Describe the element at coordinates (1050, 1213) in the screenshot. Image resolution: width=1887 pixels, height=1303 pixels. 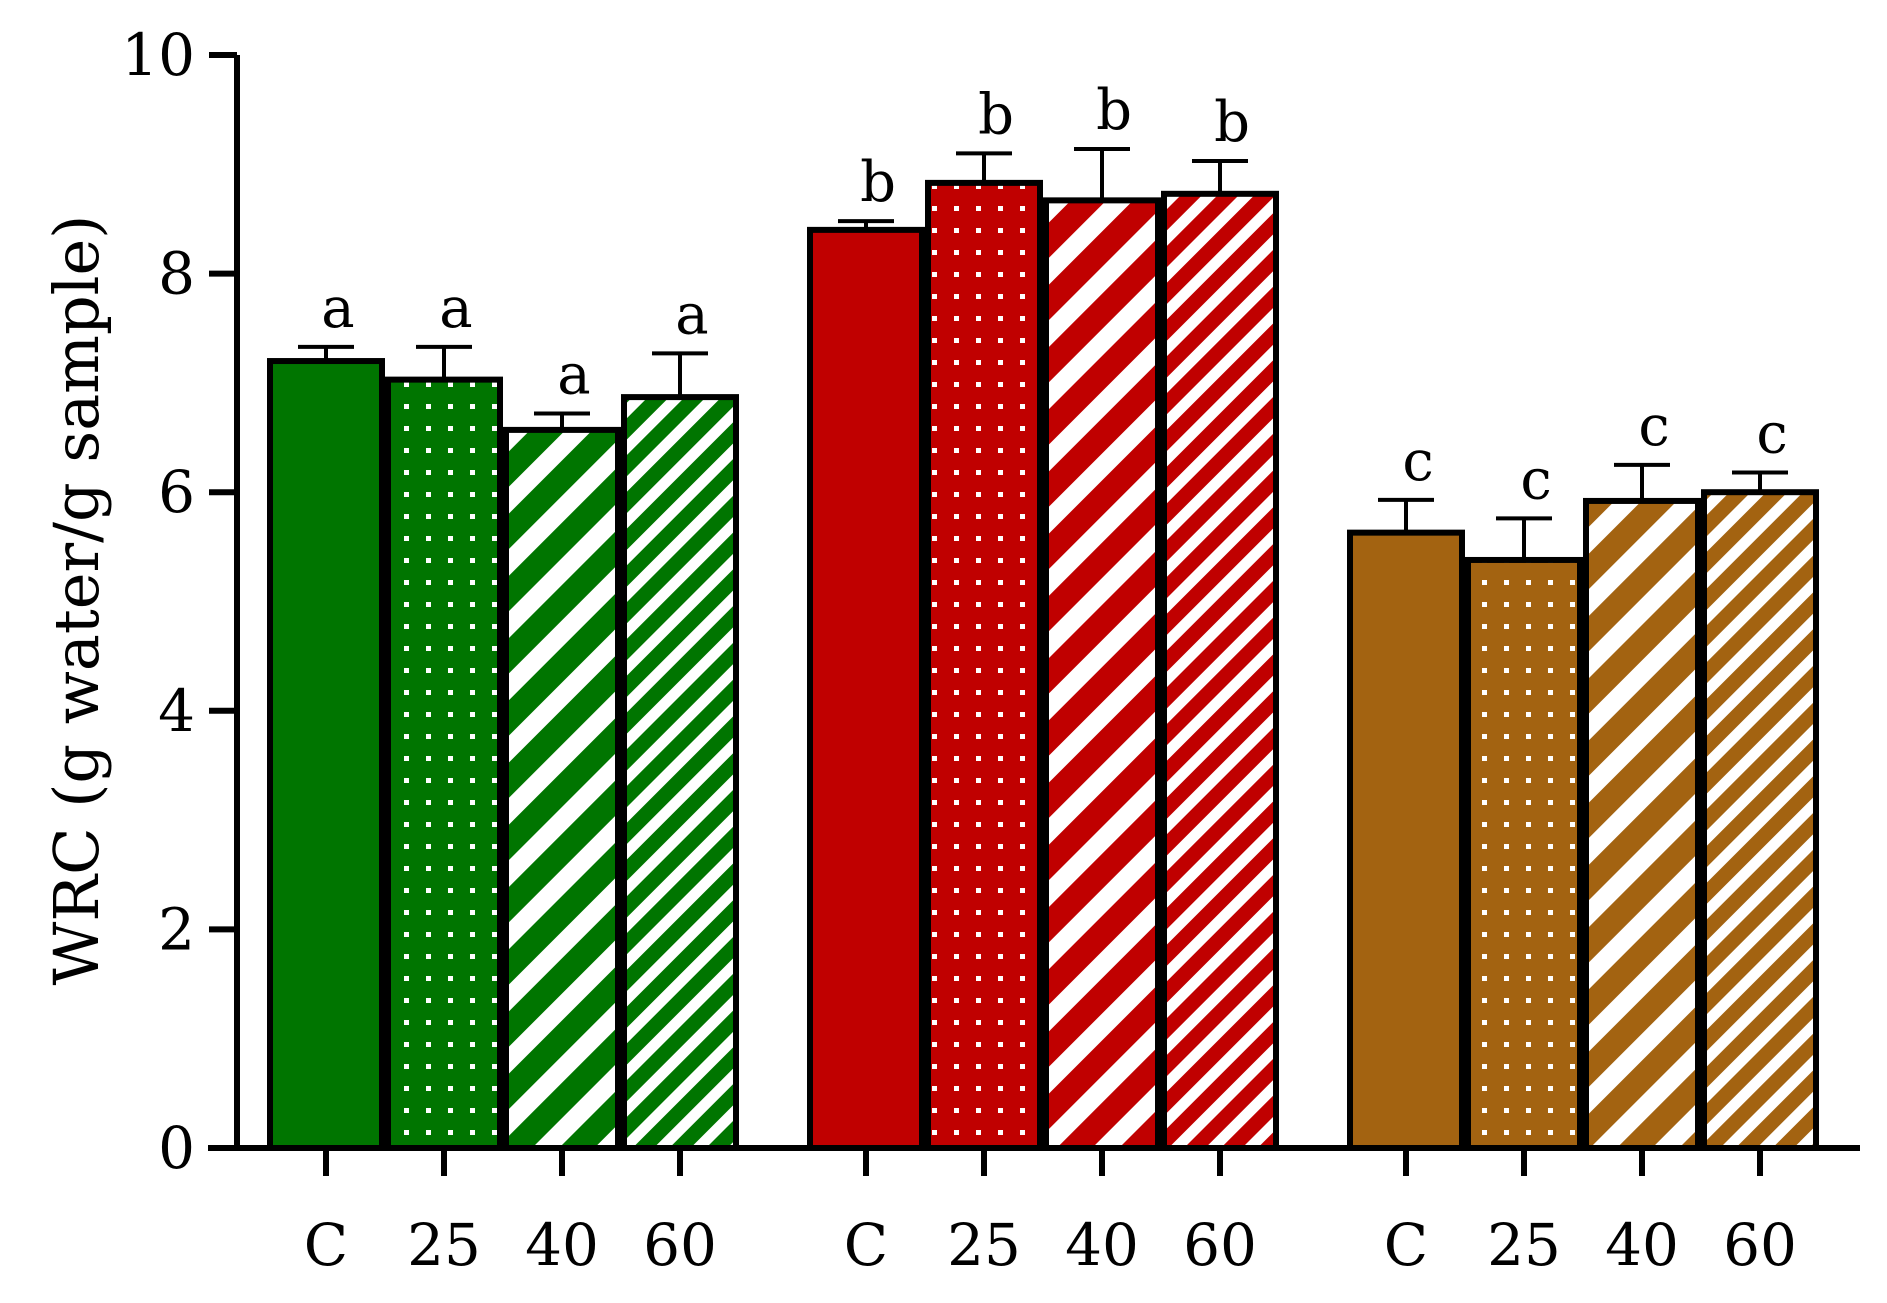
I see `x-ticks: C 25 40 60 C 25 40 60 C 25 40 60` at that location.